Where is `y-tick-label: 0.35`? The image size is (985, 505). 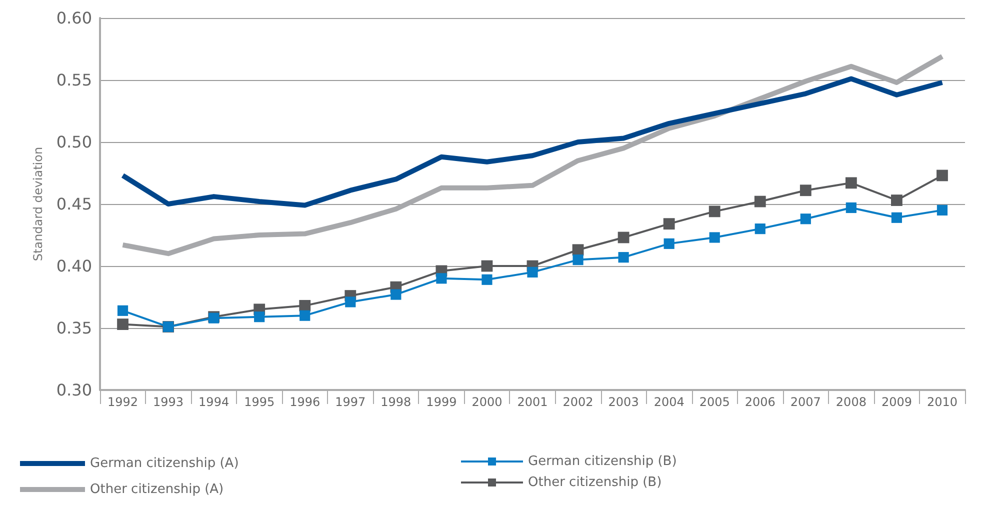
y-tick-label: 0.35 is located at coordinates (74, 328).